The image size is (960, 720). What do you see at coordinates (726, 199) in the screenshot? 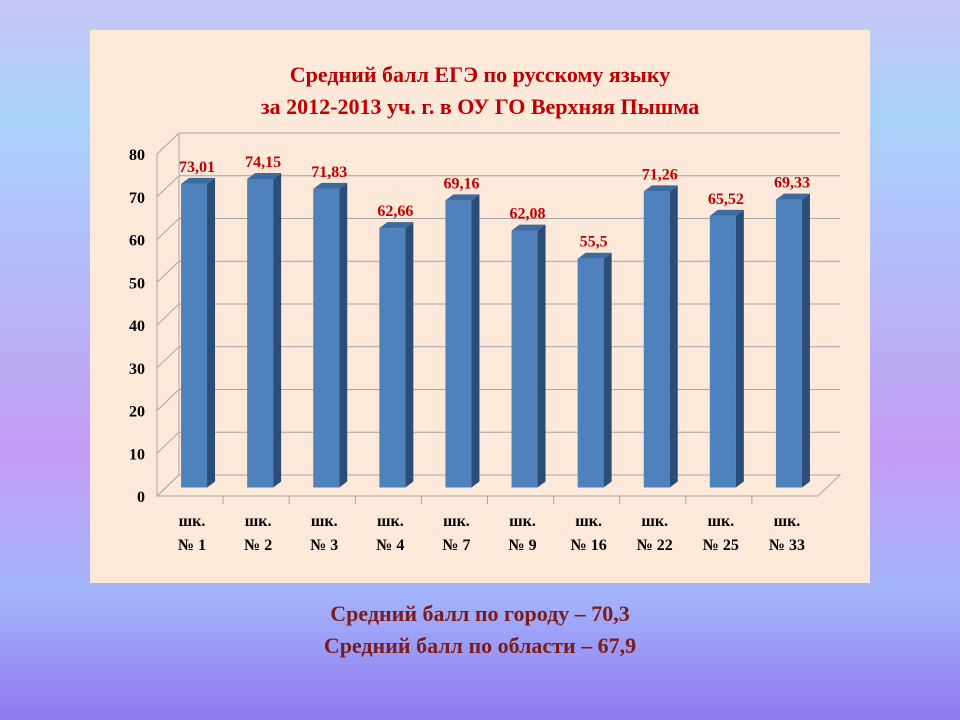
I see `data-label-9: 65,52` at bounding box center [726, 199].